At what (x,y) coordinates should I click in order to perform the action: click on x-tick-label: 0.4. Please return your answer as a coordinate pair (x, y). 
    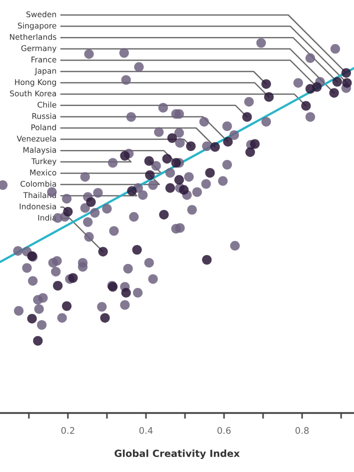
    Looking at the image, I should click on (146, 430).